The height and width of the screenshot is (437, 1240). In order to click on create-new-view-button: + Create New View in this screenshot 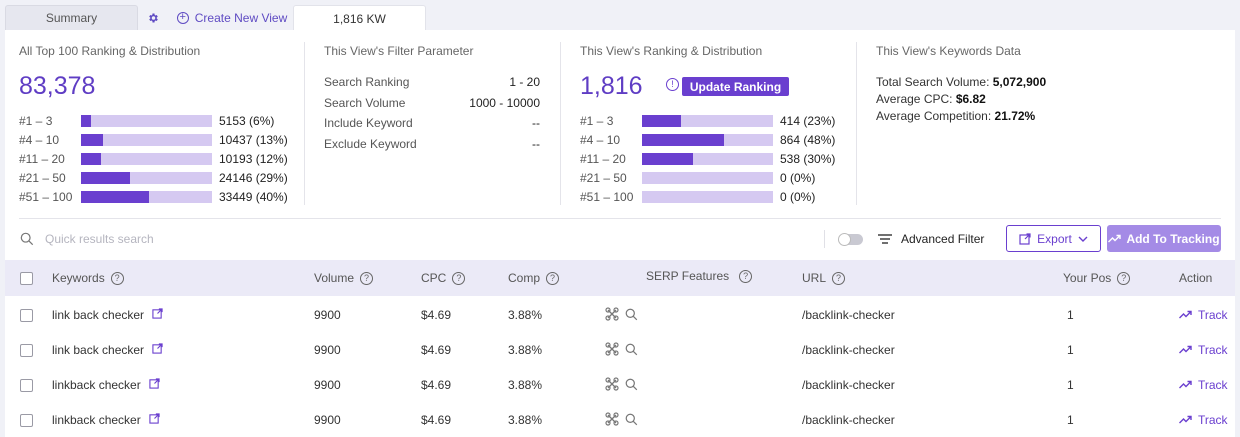, I will do `click(232, 17)`.